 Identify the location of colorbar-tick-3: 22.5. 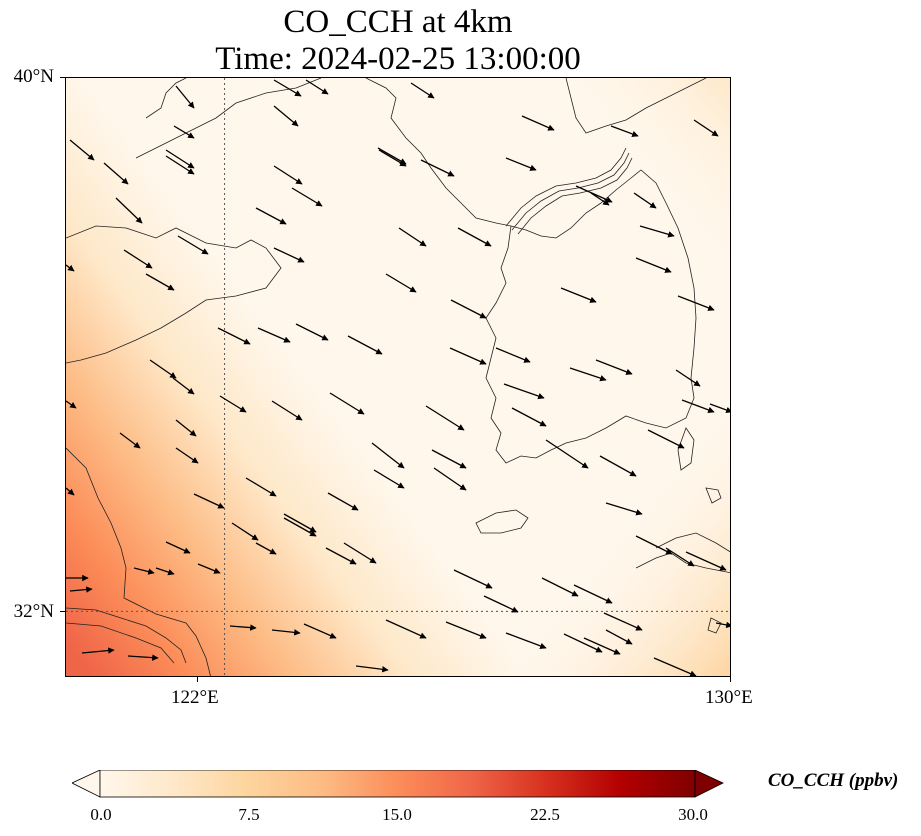
(545, 814).